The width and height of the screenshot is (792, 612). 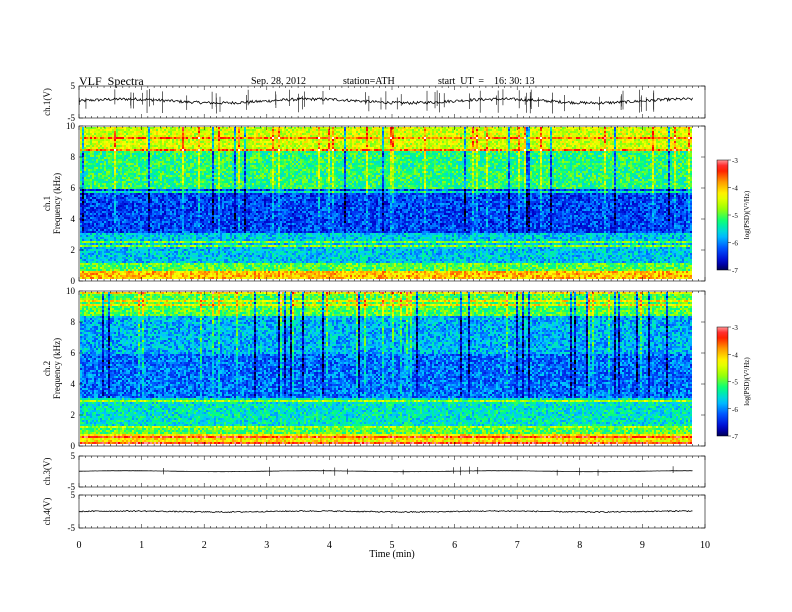 What do you see at coordinates (392, 102) in the screenshot?
I see `ch1-frame` at bounding box center [392, 102].